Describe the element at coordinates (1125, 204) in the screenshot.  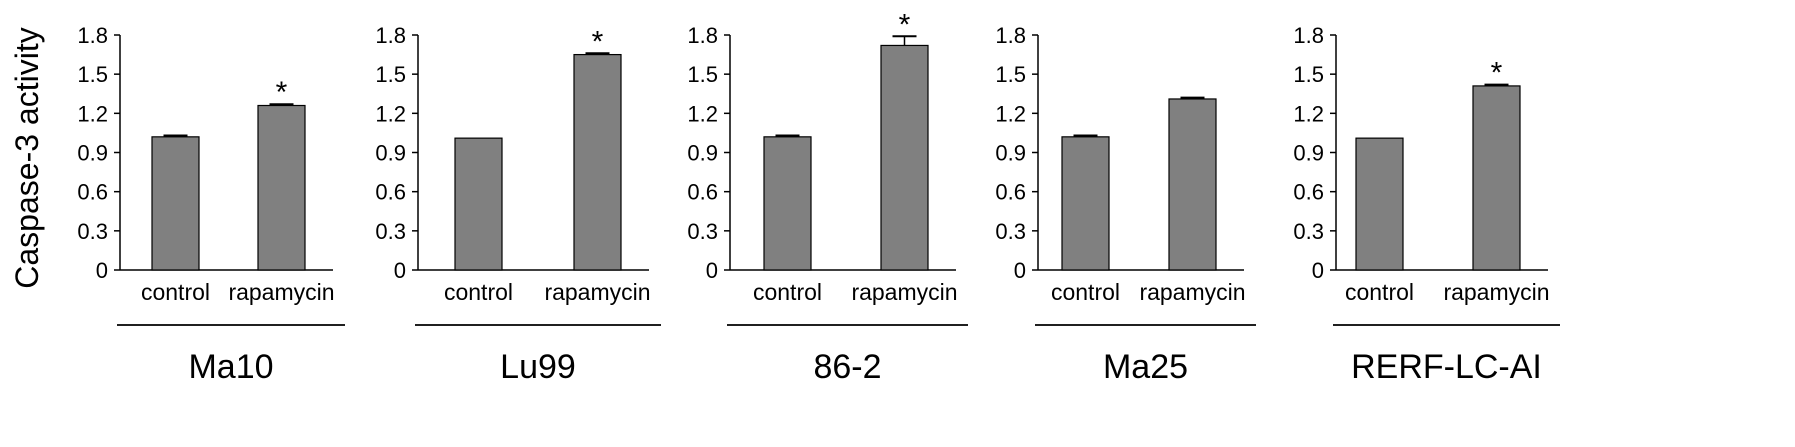
I see `chart-panel-3: 0 0.3 0.6 0.9 1.2 1.5 1.8 control rapamycin Ma25` at that location.